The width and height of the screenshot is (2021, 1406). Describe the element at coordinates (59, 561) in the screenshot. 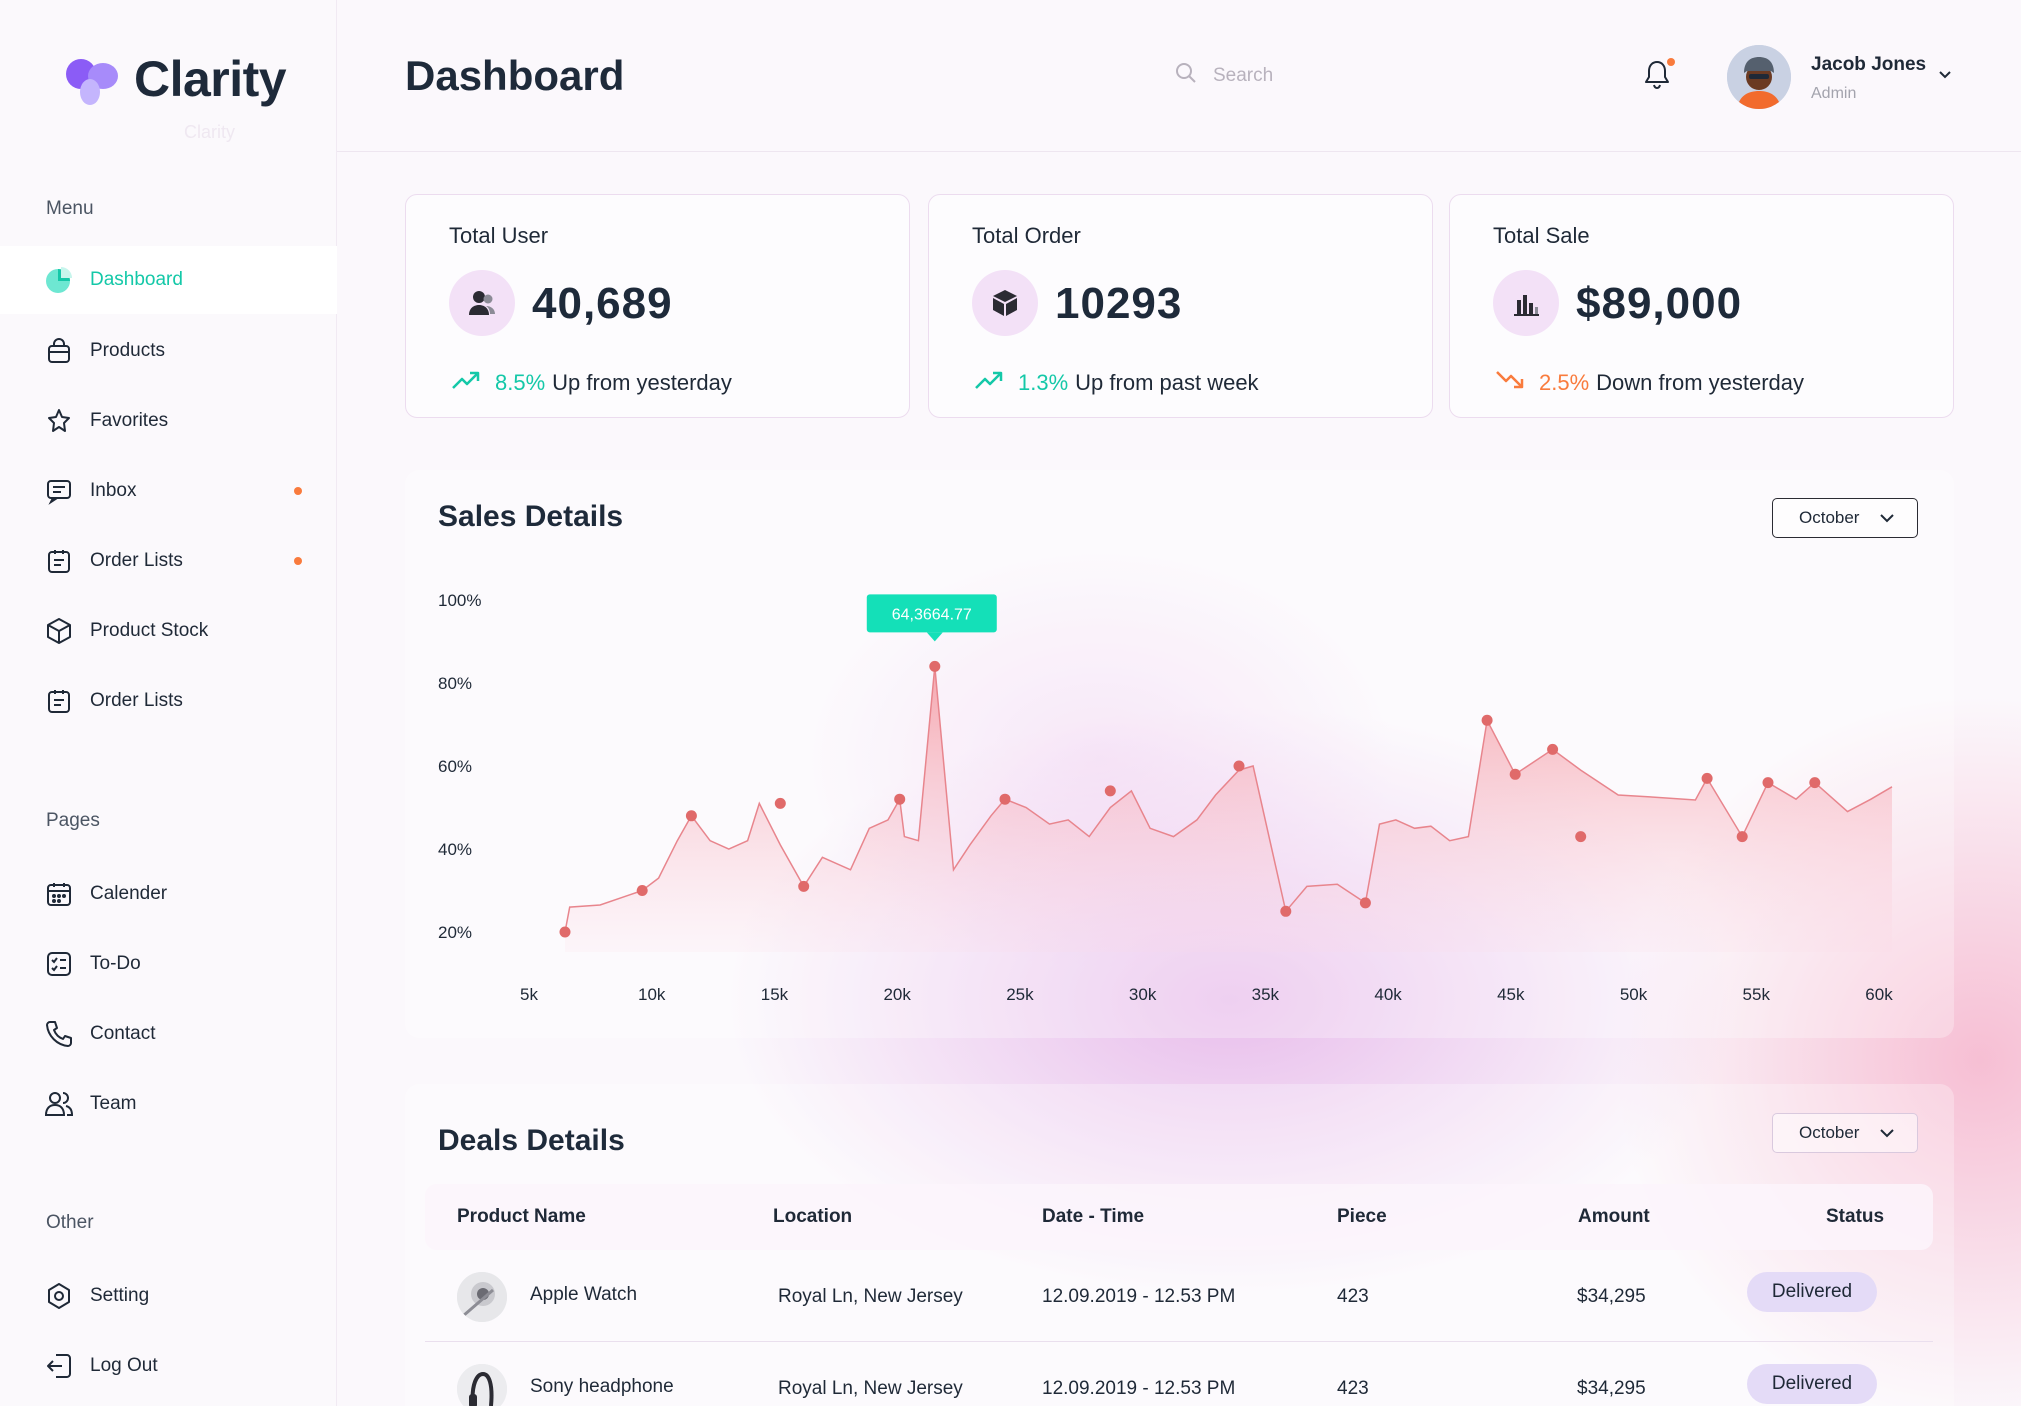

I see `clipboard-icon` at that location.